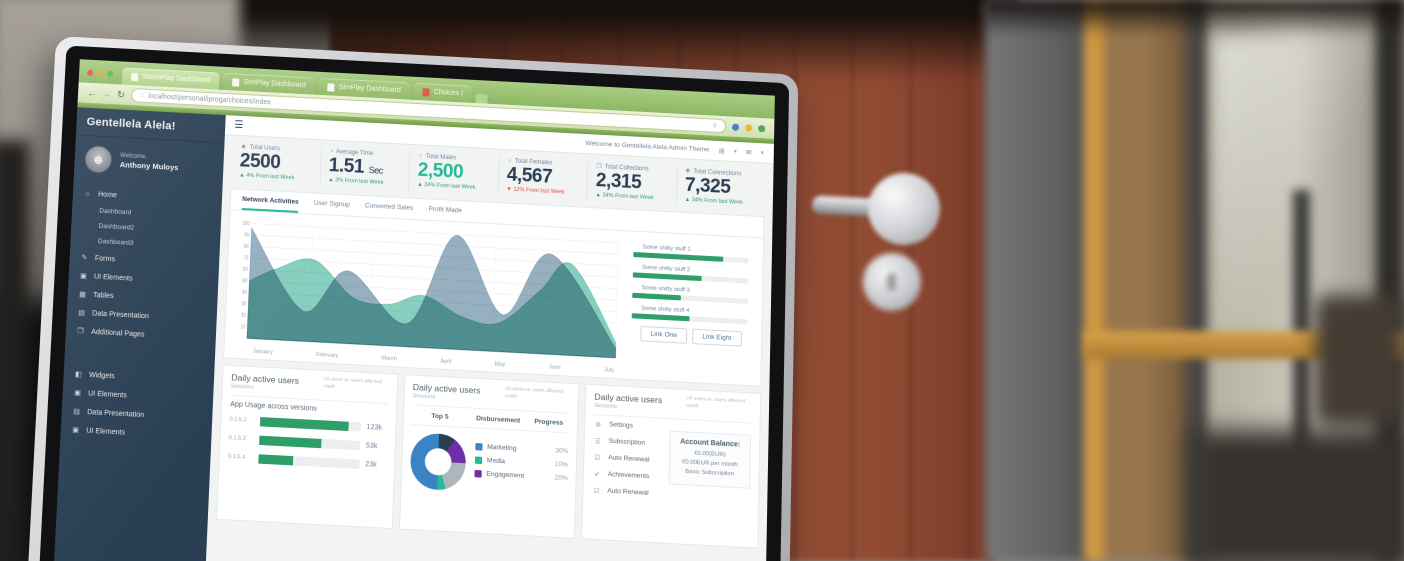 This screenshot has width=1404, height=561. What do you see at coordinates (81, 313) in the screenshot?
I see `data-presentation-icon: ▤` at bounding box center [81, 313].